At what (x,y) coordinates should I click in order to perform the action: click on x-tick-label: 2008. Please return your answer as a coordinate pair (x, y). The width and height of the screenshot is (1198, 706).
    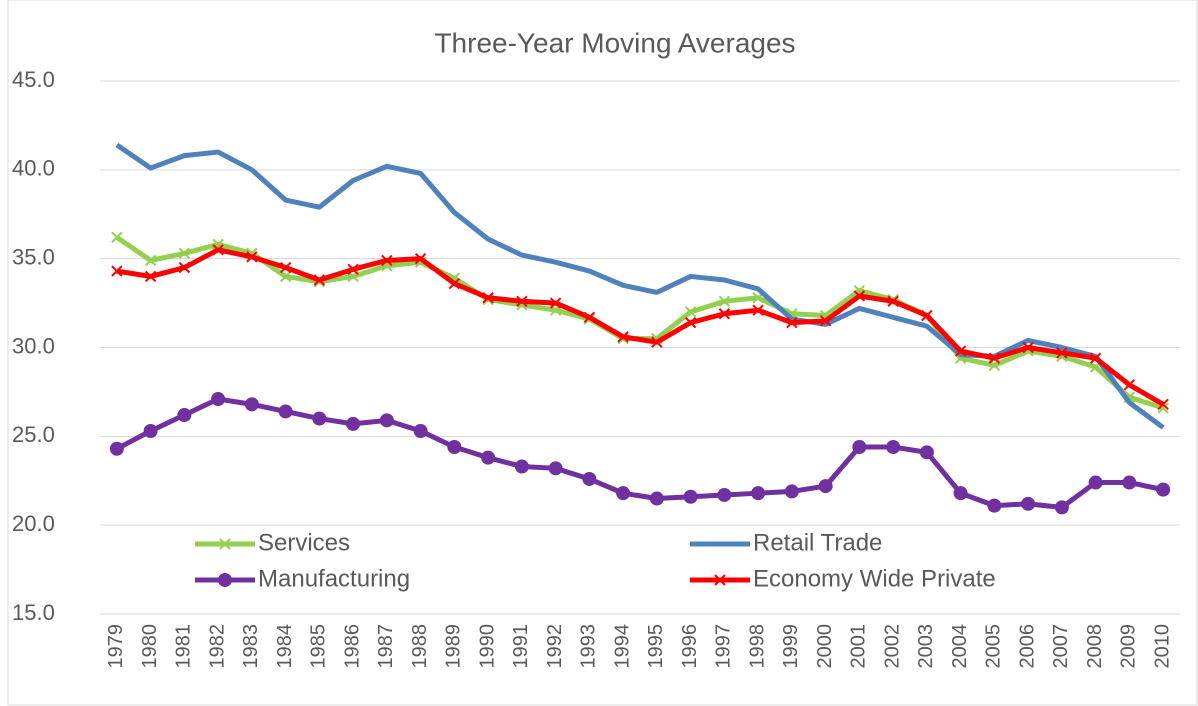
    Looking at the image, I should click on (1095, 646).